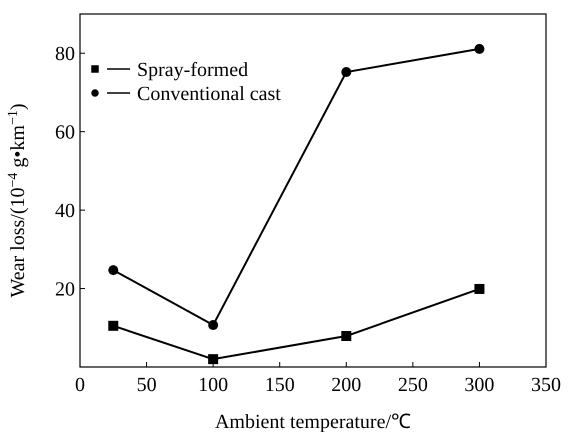 This screenshot has height=432, width=569. I want to click on x-axis-title: Ambient temperature/℃, so click(313, 421).